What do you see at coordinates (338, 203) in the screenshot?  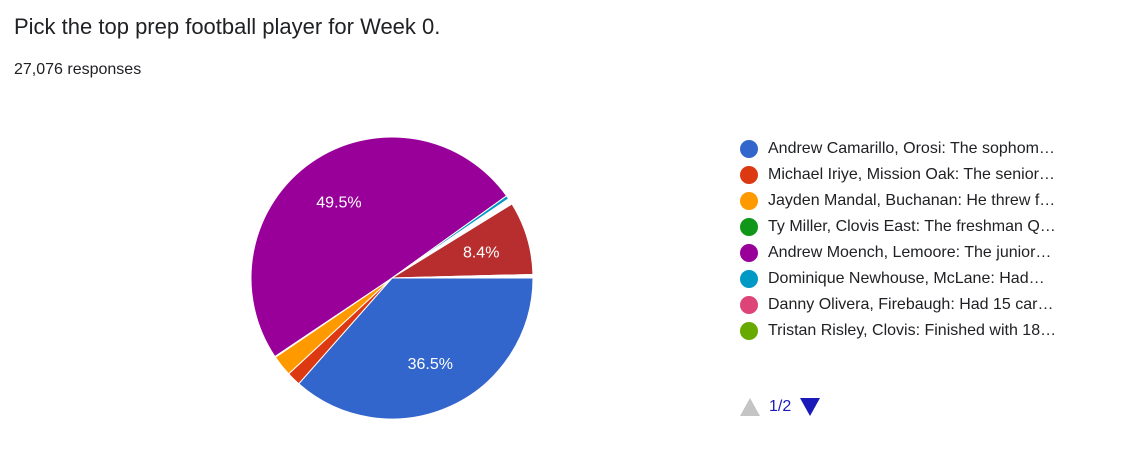 I see `slice-percent-label: 49.5%` at bounding box center [338, 203].